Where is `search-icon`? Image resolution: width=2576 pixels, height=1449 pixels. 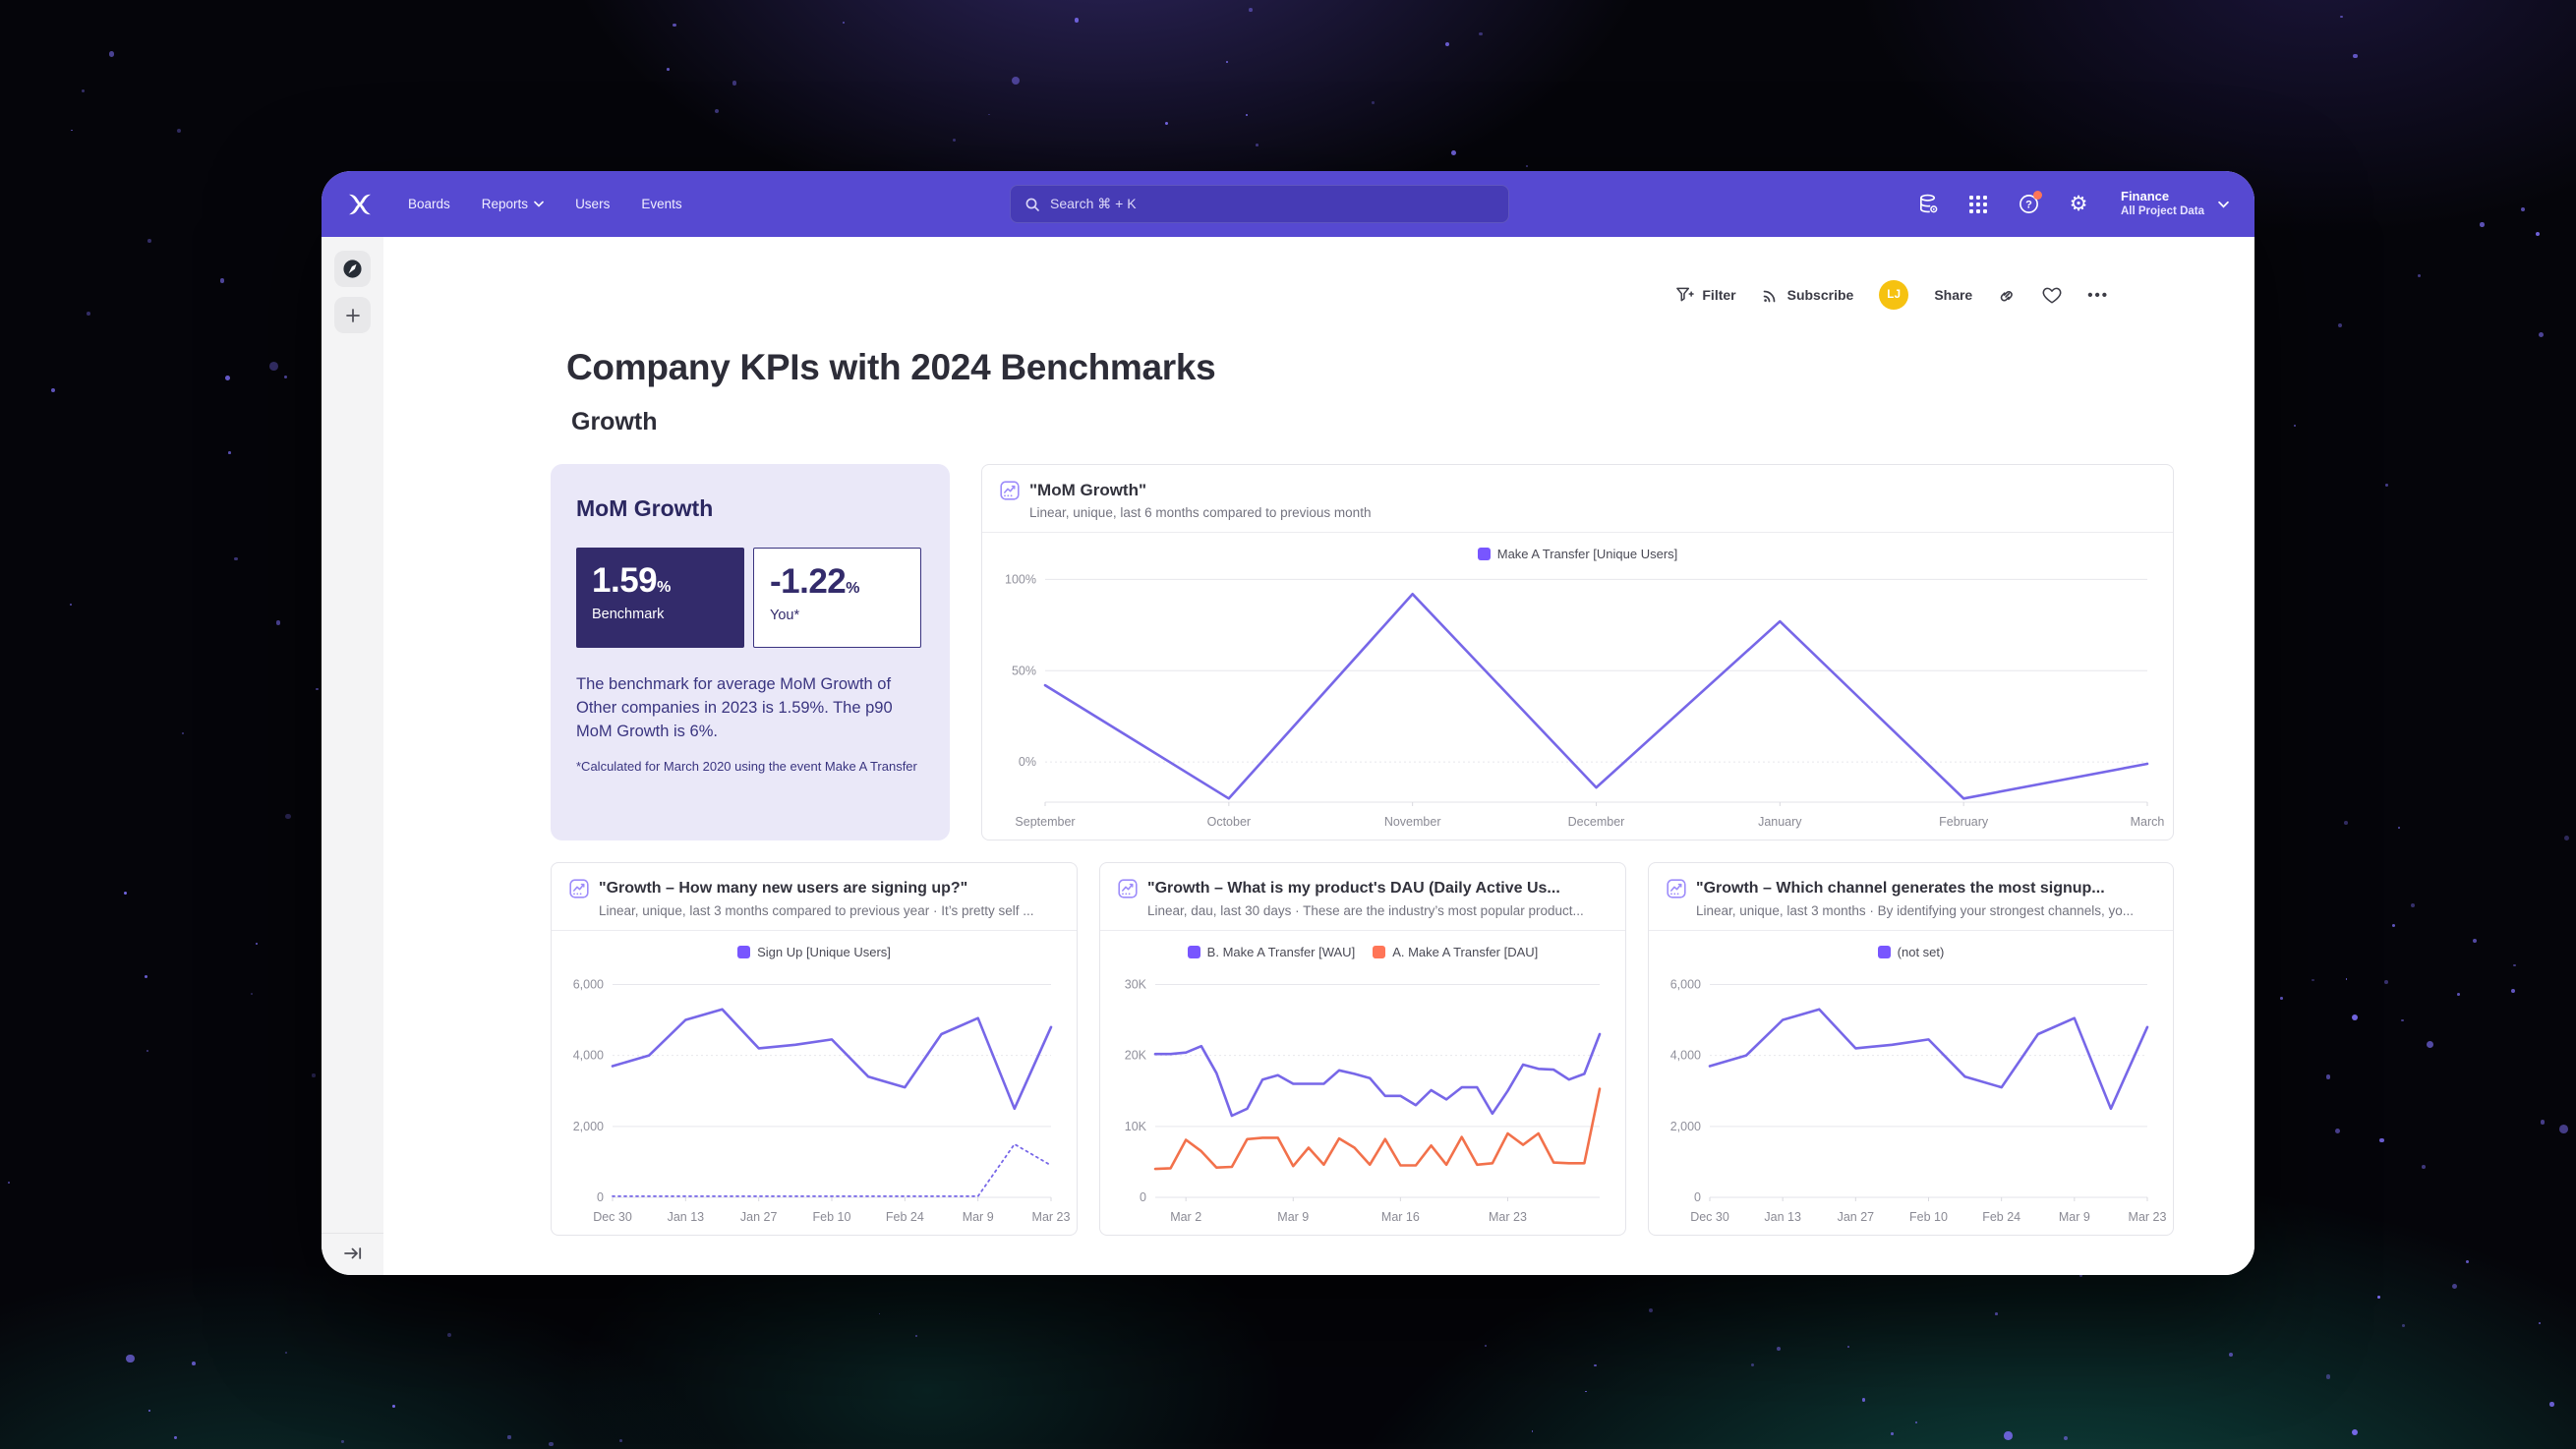
search-icon is located at coordinates (1032, 204).